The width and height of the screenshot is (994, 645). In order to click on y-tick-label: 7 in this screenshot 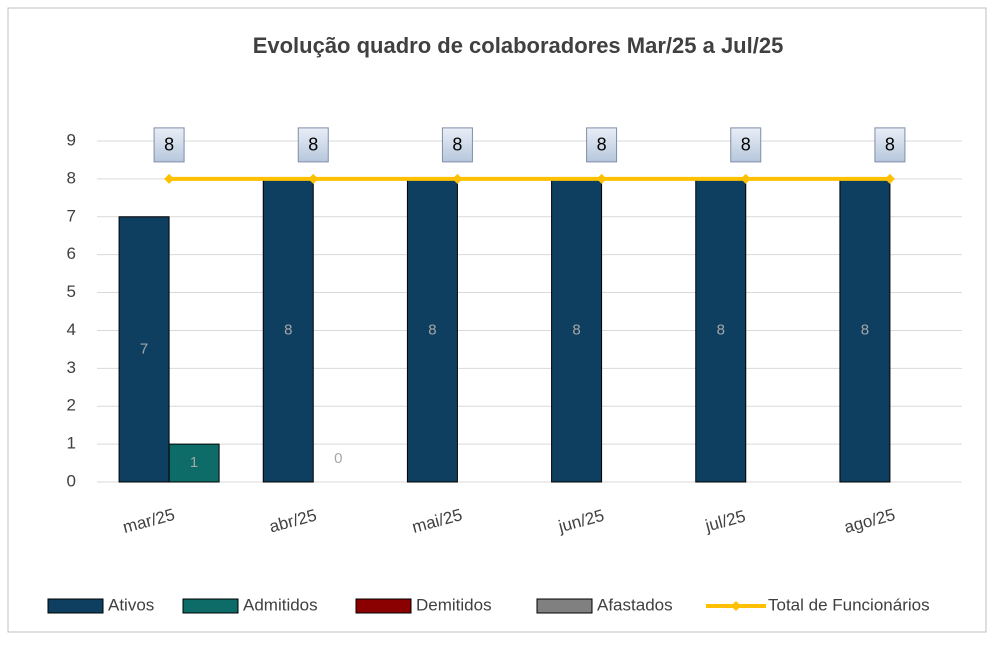, I will do `click(71, 215)`.